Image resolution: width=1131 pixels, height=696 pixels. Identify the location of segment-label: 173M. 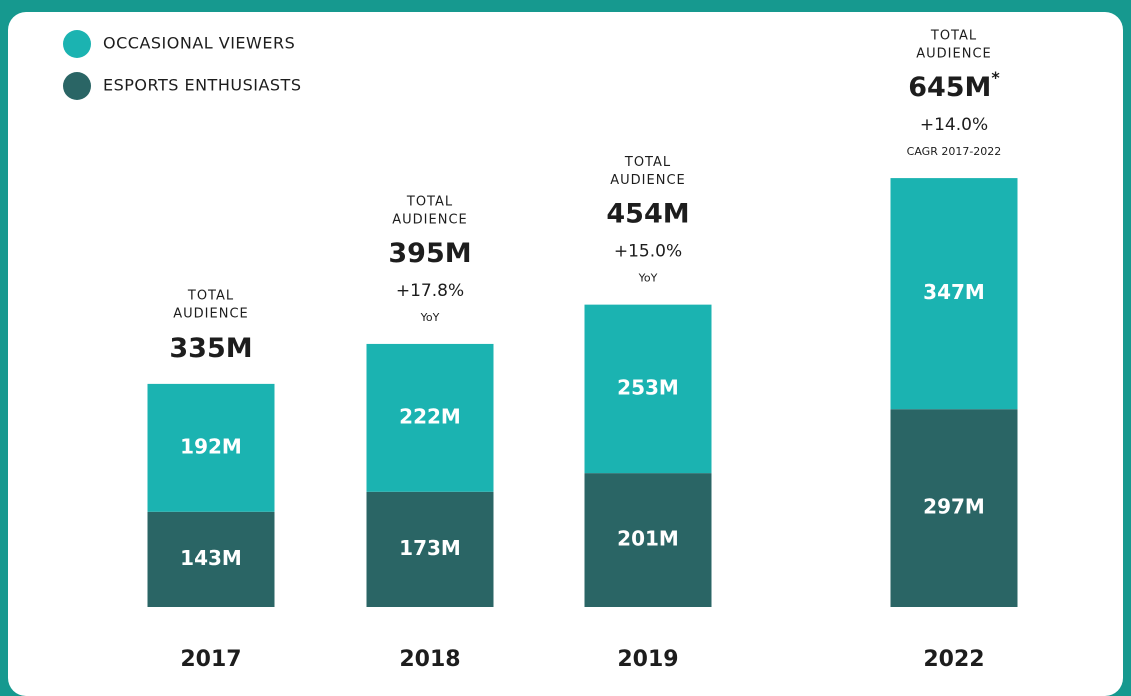
(430, 548).